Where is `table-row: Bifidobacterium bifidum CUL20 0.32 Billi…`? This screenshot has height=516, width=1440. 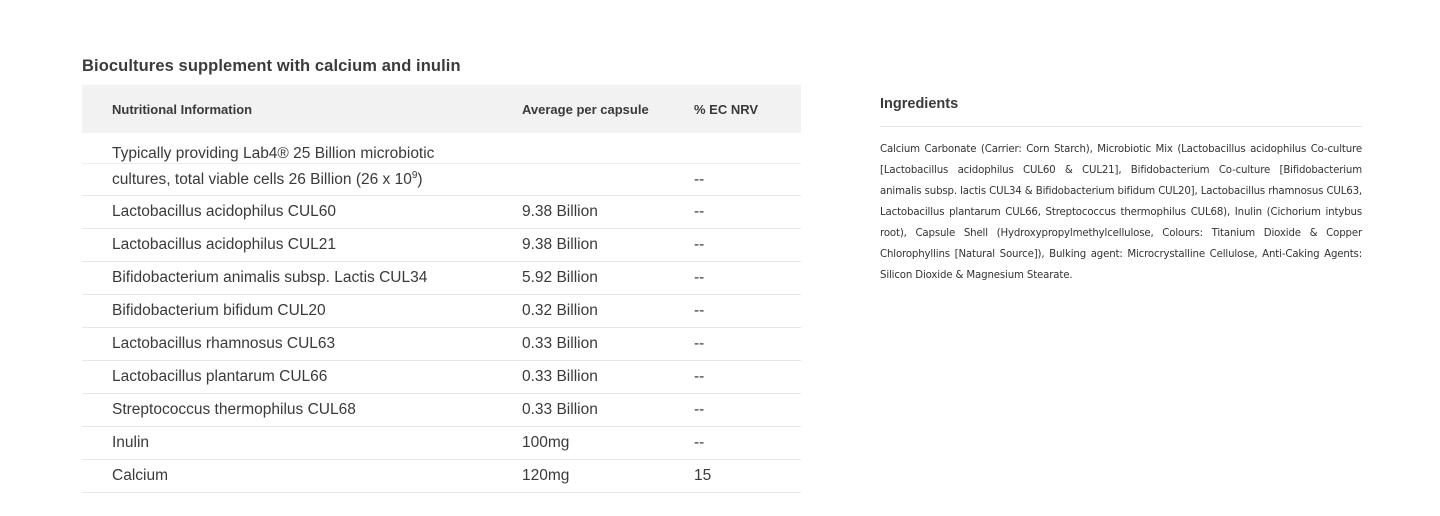
table-row: Bifidobacterium bifidum CUL20 0.32 Billi… is located at coordinates (441, 311).